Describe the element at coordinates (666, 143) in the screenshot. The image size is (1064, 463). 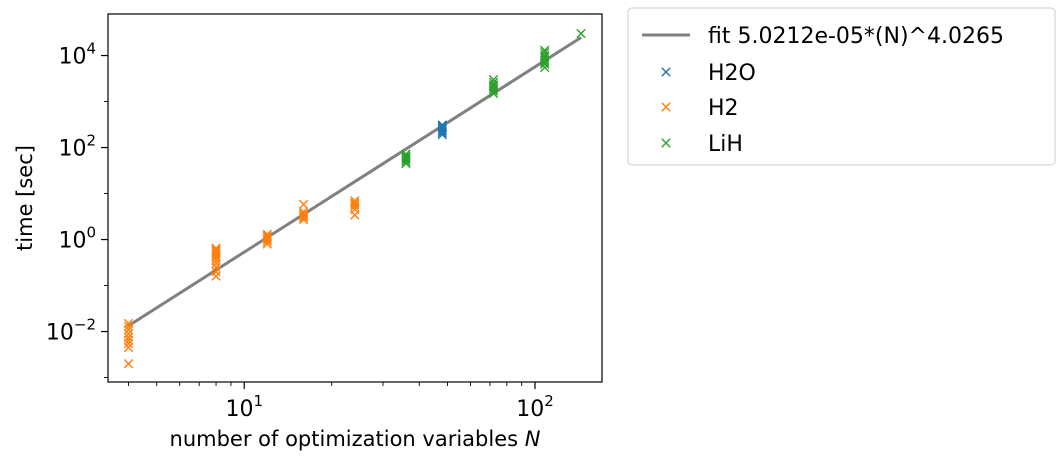
I see `legend-lih-marker` at that location.